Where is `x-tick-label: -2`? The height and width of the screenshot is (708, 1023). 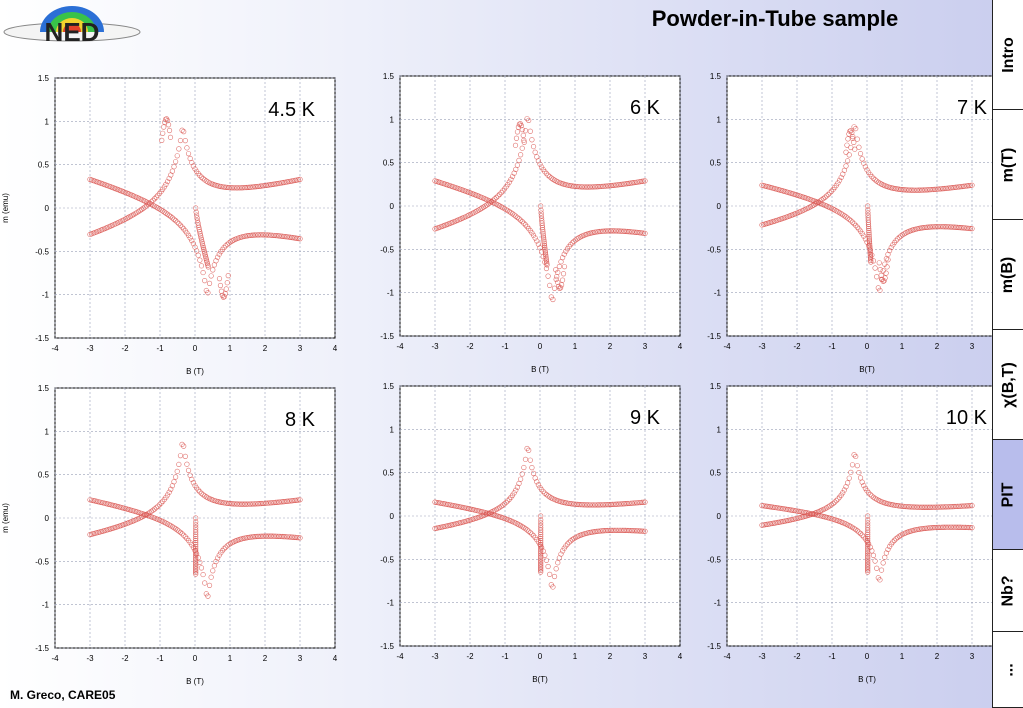
x-tick-label: -2 is located at coordinates (125, 348).